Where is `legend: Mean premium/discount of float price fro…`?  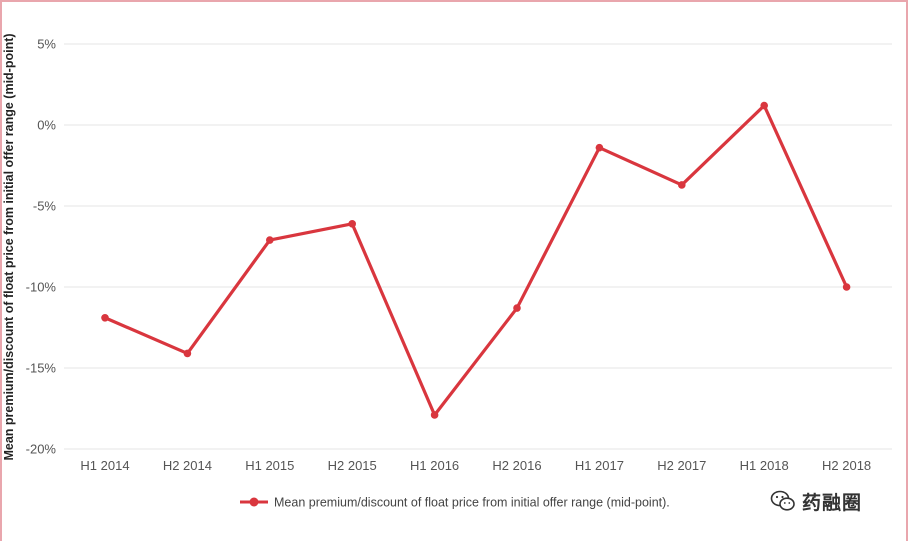
legend: Mean premium/discount of float price fro… is located at coordinates (455, 503).